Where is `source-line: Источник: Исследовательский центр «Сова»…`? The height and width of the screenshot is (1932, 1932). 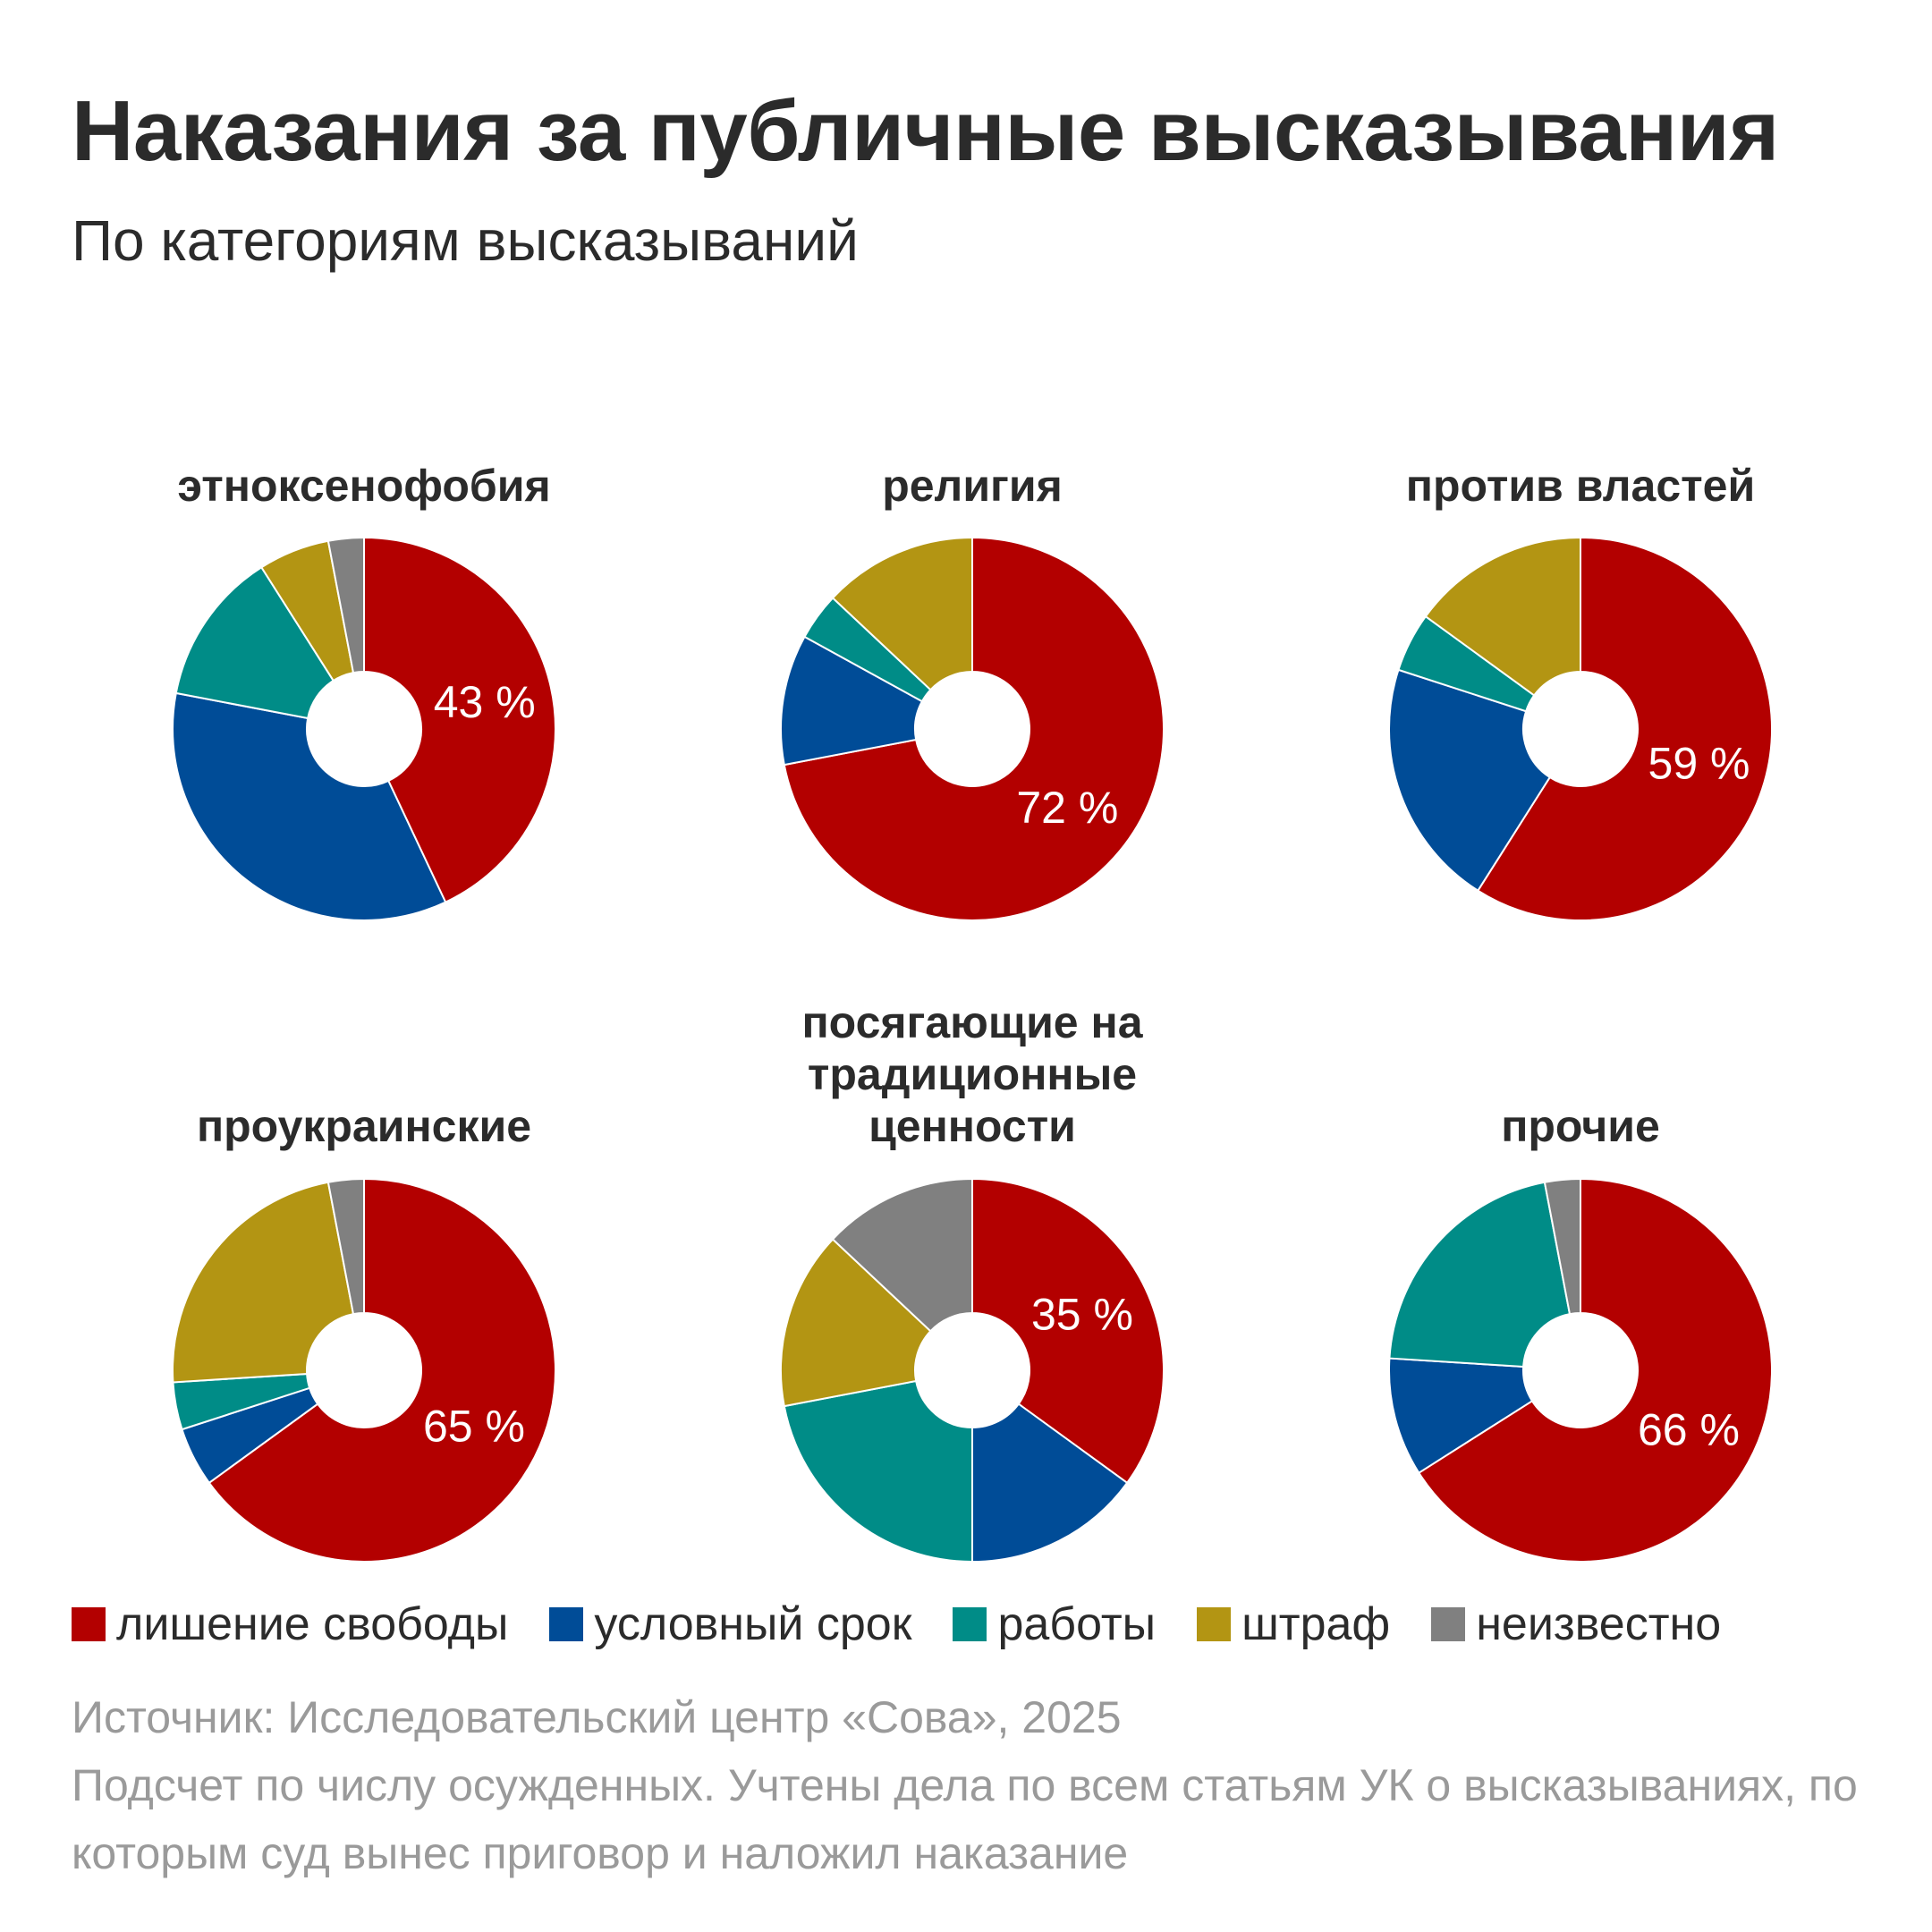 source-line: Источник: Исследовательский центр «Сова»… is located at coordinates (597, 1717).